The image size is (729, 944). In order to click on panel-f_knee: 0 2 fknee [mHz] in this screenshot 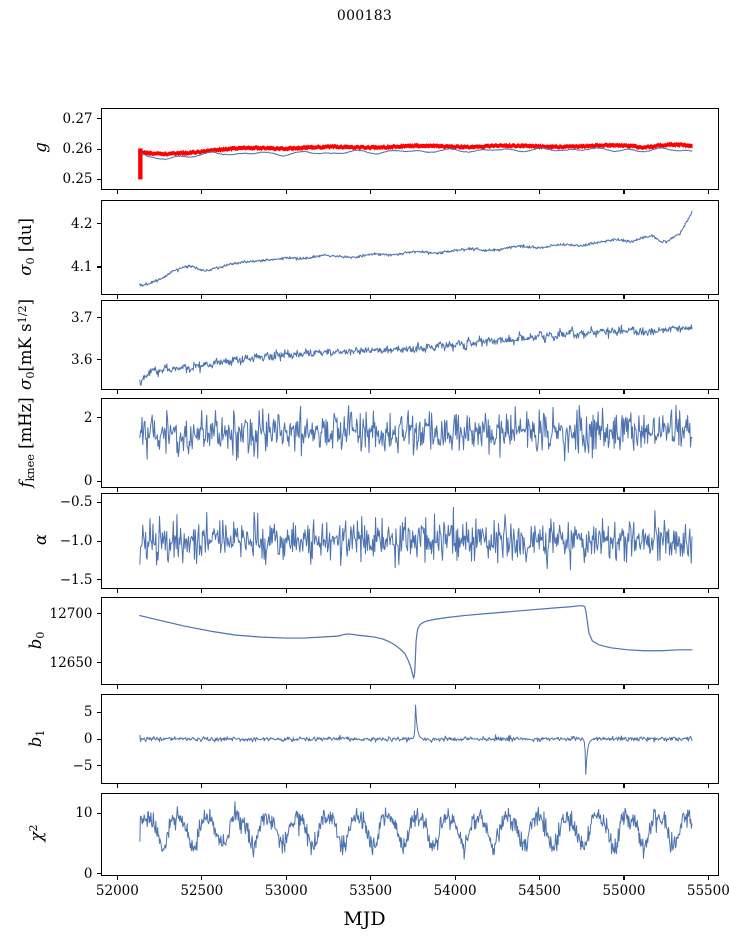, I will do `click(367, 444)`.